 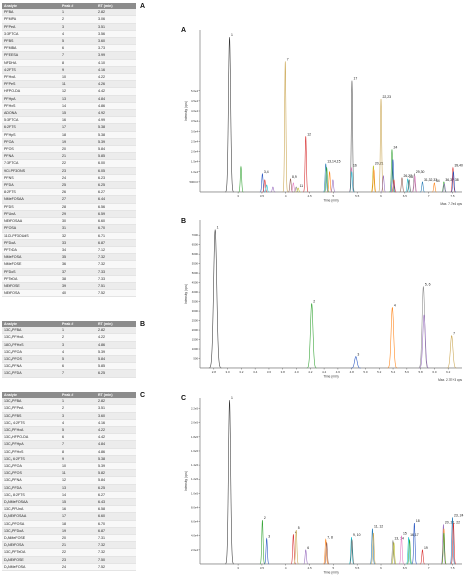 I want to click on x-tick-label: 4.0, so click(x=296, y=372).